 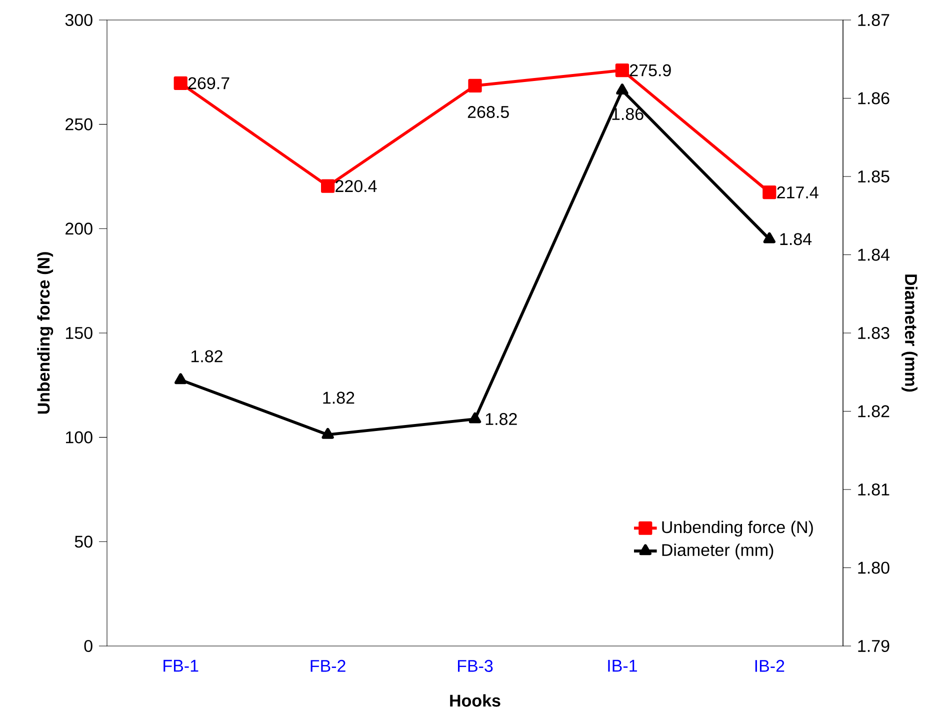 I want to click on x-axis-title: Hooks, so click(x=475, y=700).